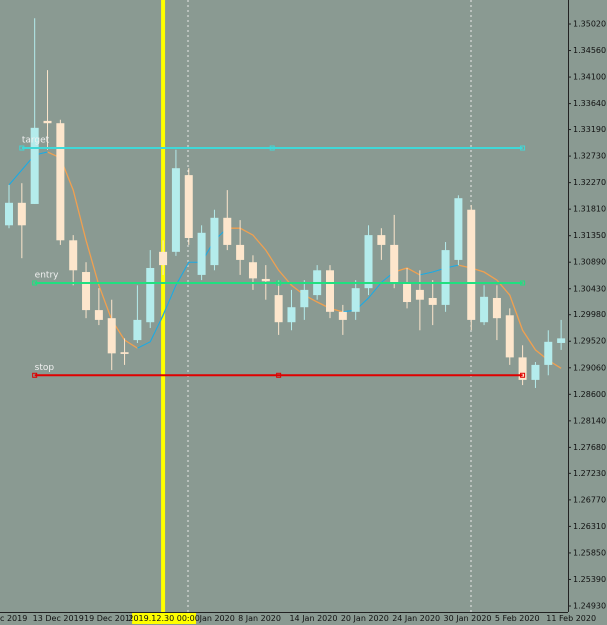 The image size is (607, 625). I want to click on level-label: entry, so click(47, 275).